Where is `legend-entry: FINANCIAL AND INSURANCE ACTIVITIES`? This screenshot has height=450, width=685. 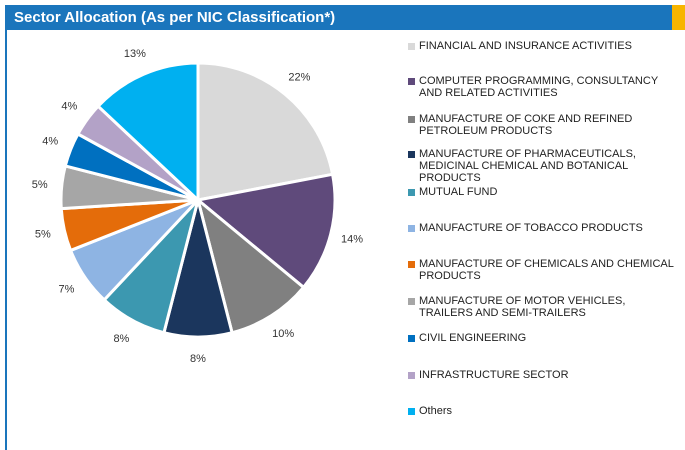 legend-entry: FINANCIAL AND INSURANCE ACTIVITIES is located at coordinates (543, 46).